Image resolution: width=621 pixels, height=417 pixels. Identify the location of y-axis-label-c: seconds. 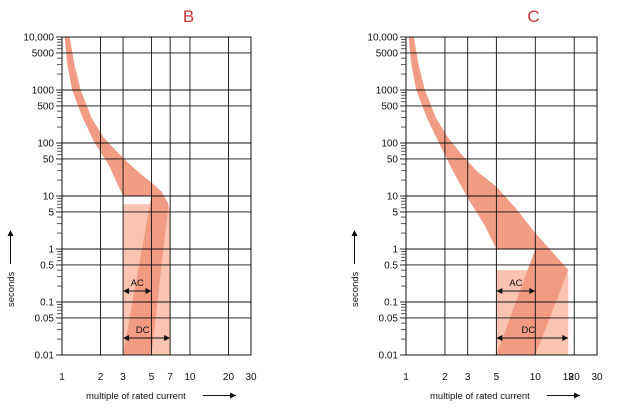
(355, 289).